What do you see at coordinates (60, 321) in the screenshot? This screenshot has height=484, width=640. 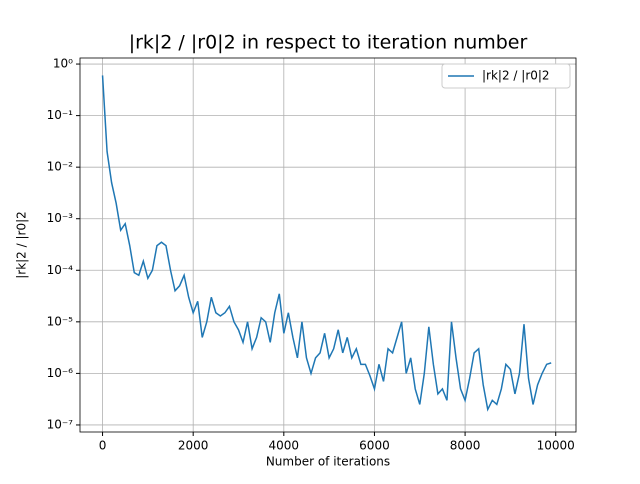 I see `y-tick-label: 10⁻⁵` at bounding box center [60, 321].